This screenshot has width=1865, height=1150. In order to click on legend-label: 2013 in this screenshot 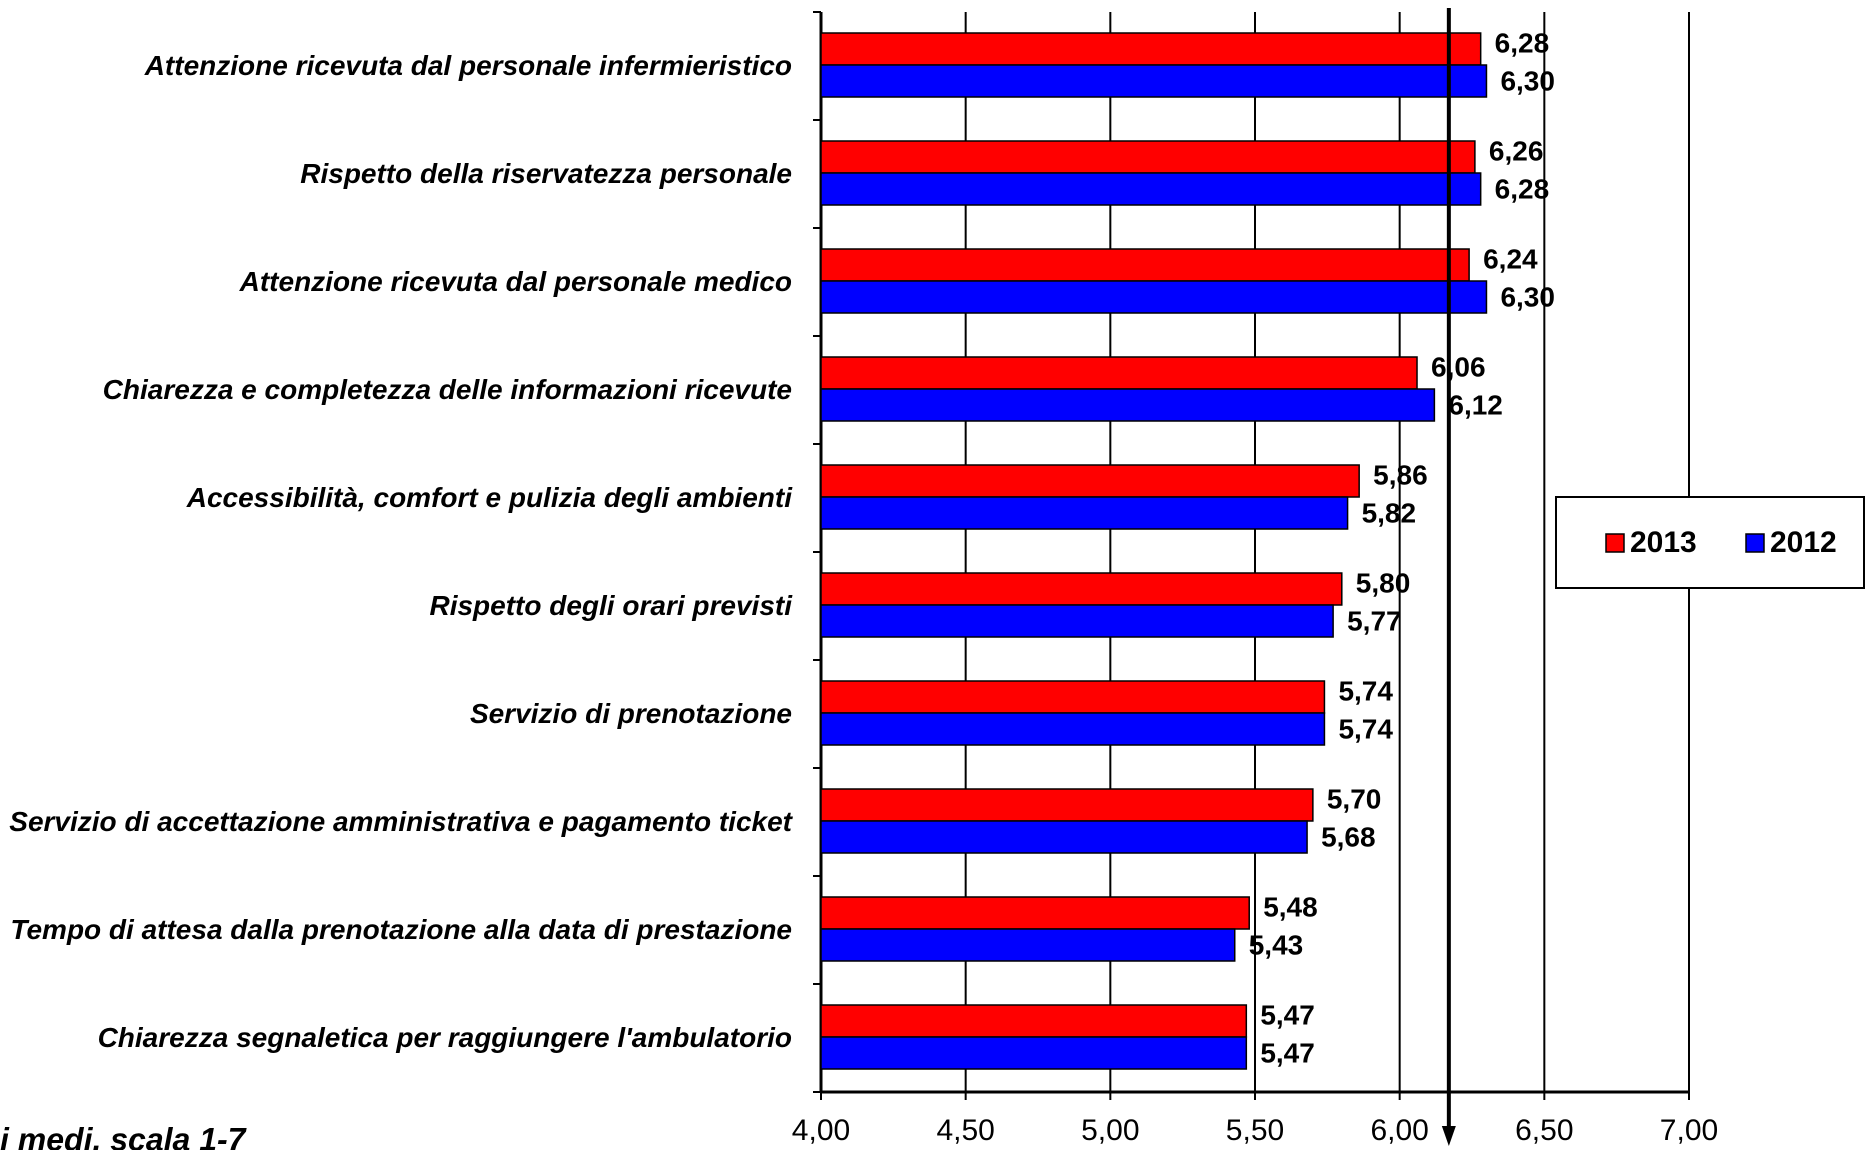, I will do `click(1663, 542)`.